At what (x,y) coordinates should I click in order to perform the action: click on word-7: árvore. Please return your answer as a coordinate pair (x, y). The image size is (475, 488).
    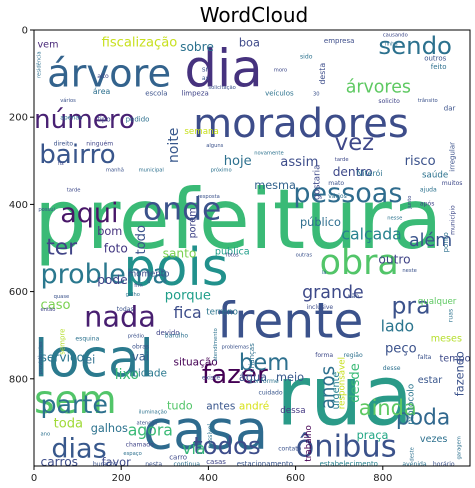
    Looking at the image, I should click on (109, 74).